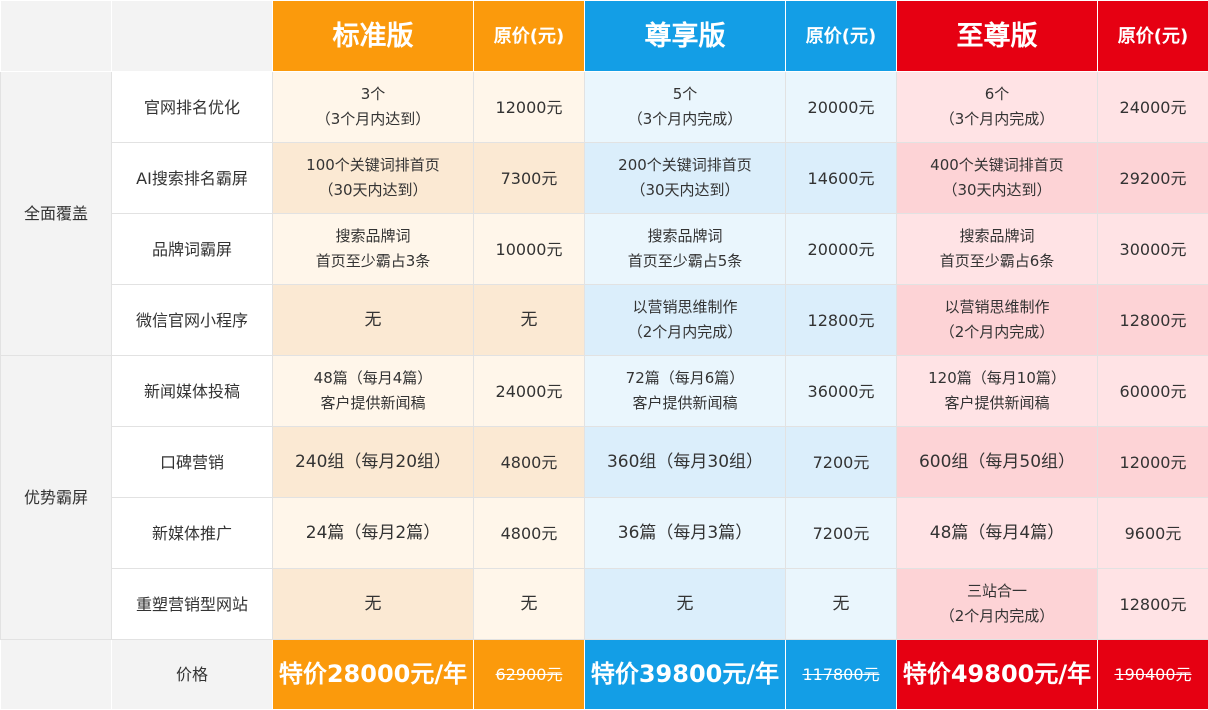 Image resolution: width=1208 pixels, height=710 pixels. Describe the element at coordinates (841, 674) in the screenshot. I see `premium-original-total: 117800元` at that location.